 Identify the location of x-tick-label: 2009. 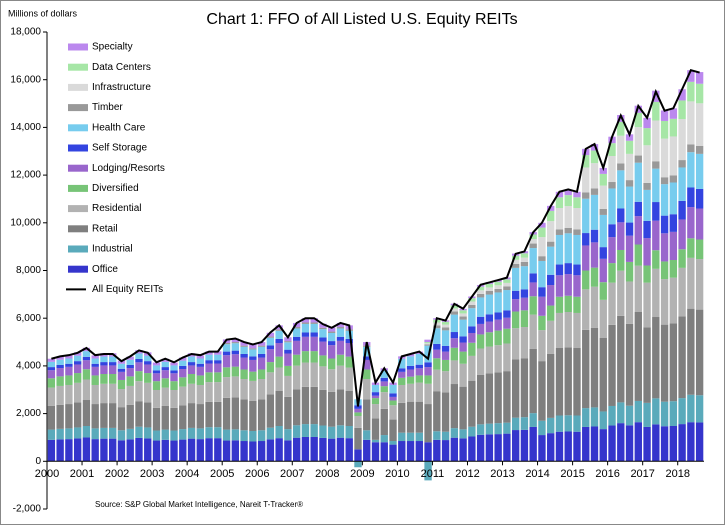
(362, 474).